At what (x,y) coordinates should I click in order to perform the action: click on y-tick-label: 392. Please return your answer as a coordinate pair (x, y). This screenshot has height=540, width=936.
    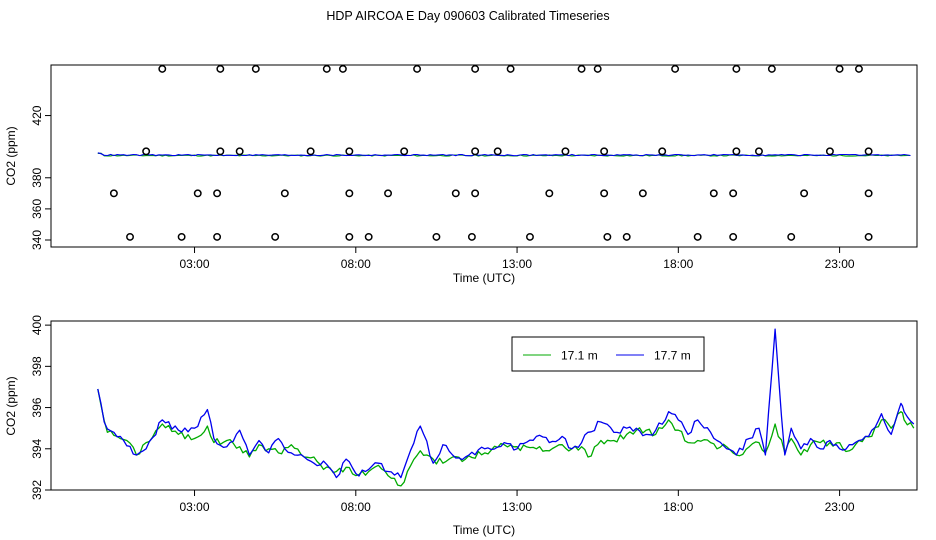
    Looking at the image, I should click on (37, 490).